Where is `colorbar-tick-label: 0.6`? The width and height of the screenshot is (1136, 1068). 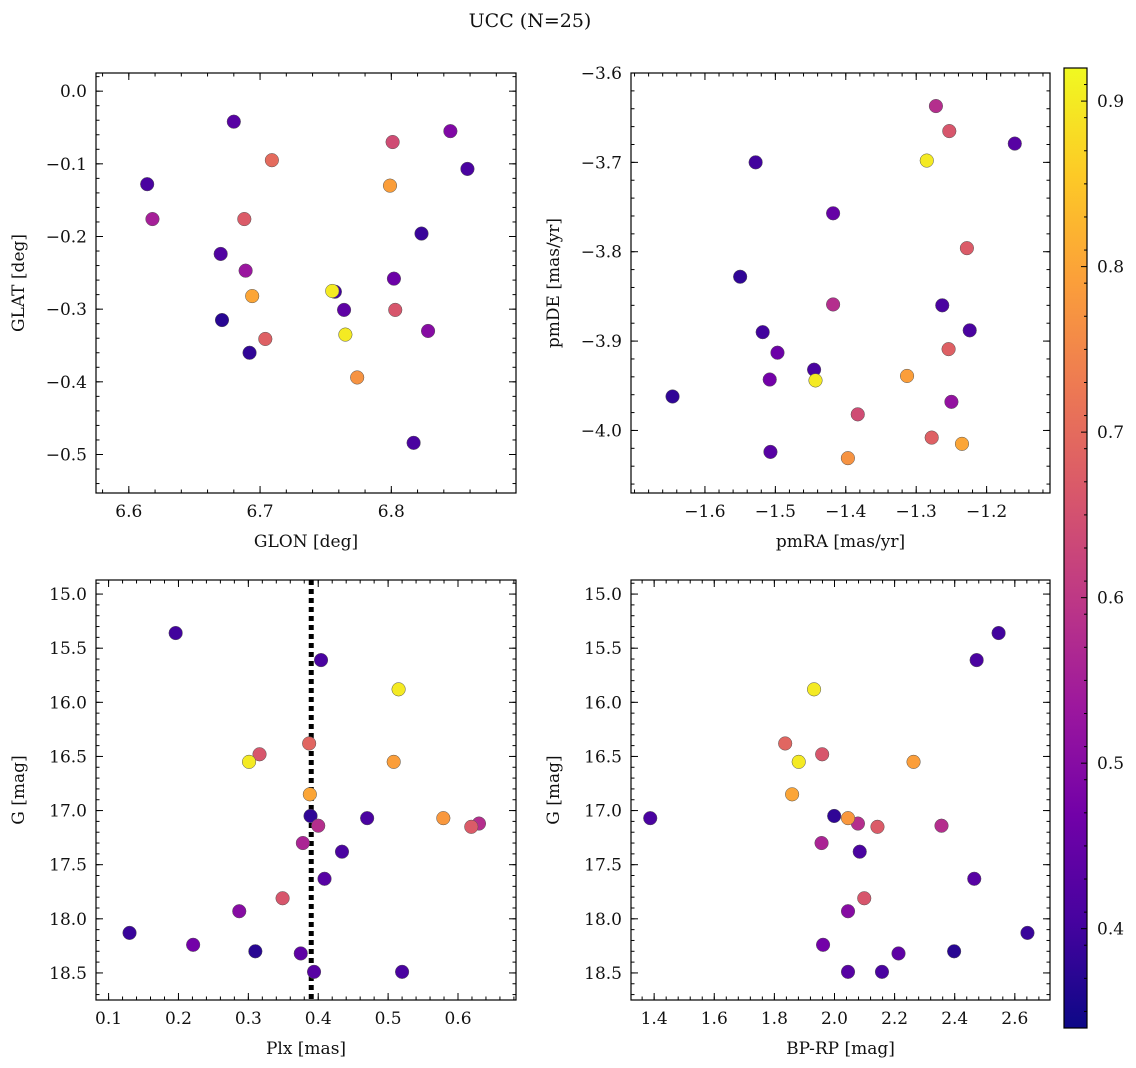
colorbar-tick-label: 0.6 is located at coordinates (1110, 599).